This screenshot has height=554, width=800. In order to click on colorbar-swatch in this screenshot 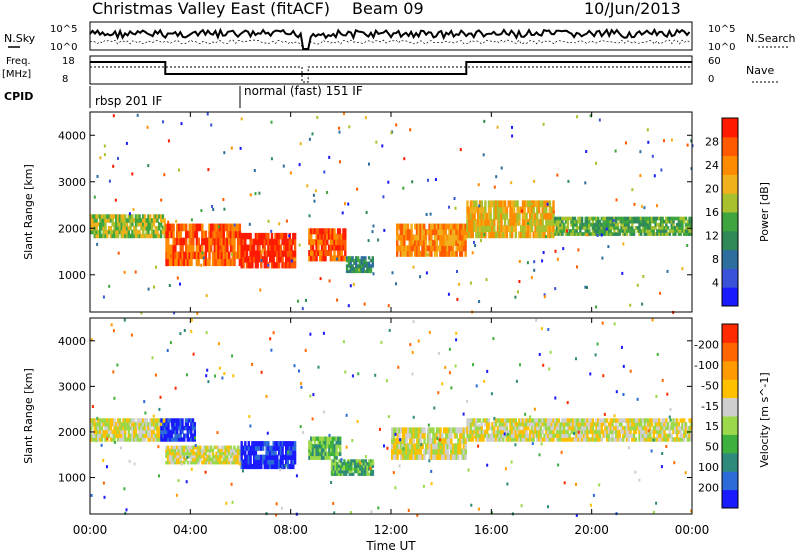, I will do `click(730, 499)`.